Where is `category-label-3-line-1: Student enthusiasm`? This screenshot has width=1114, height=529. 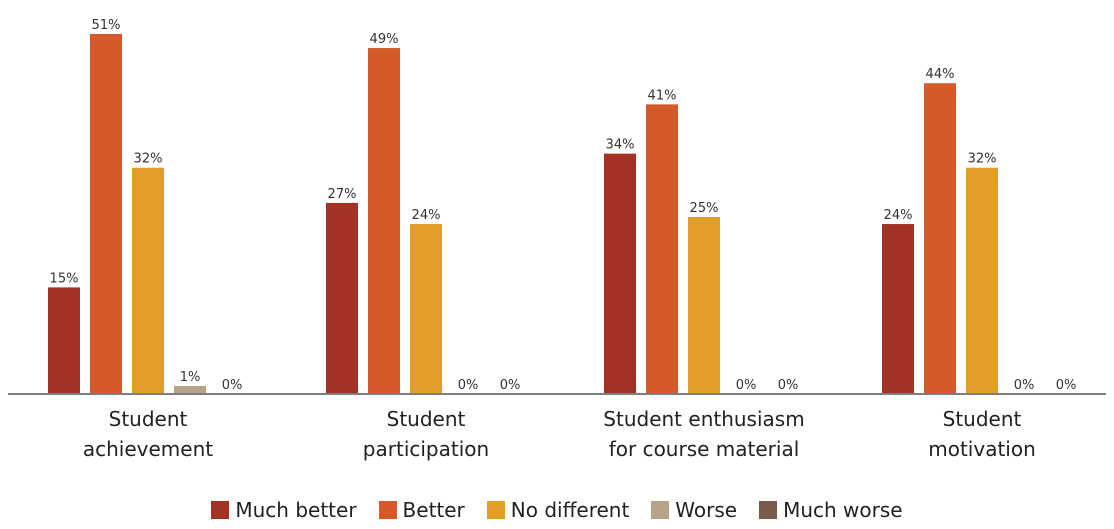
category-label-3-line-1: Student enthusiasm is located at coordinates (703, 419).